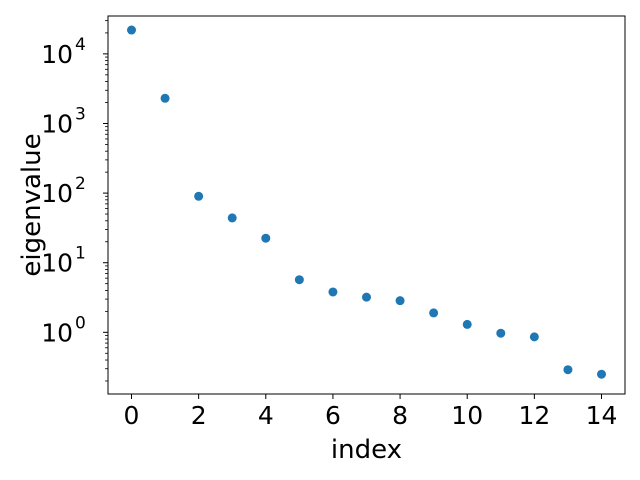 Image resolution: width=640 pixels, height=480 pixels. Describe the element at coordinates (32, 204) in the screenshot. I see `y-axis-label: eigenvalue` at that location.